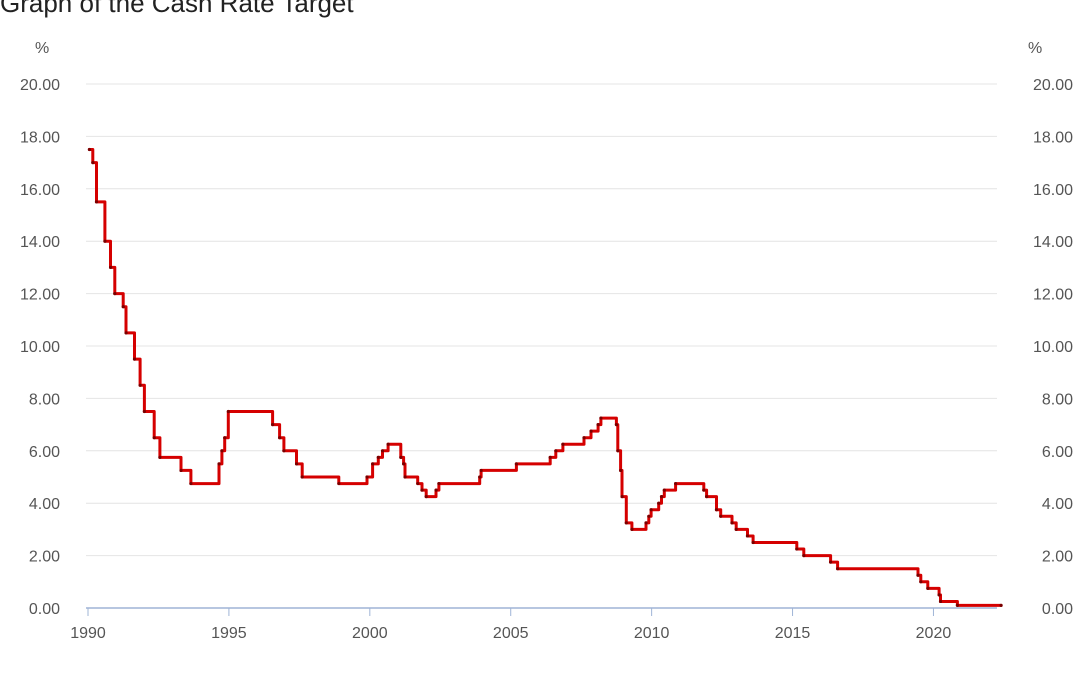 The height and width of the screenshot is (675, 1080). I want to click on y-tick-label-right: 10.00, so click(1053, 347).